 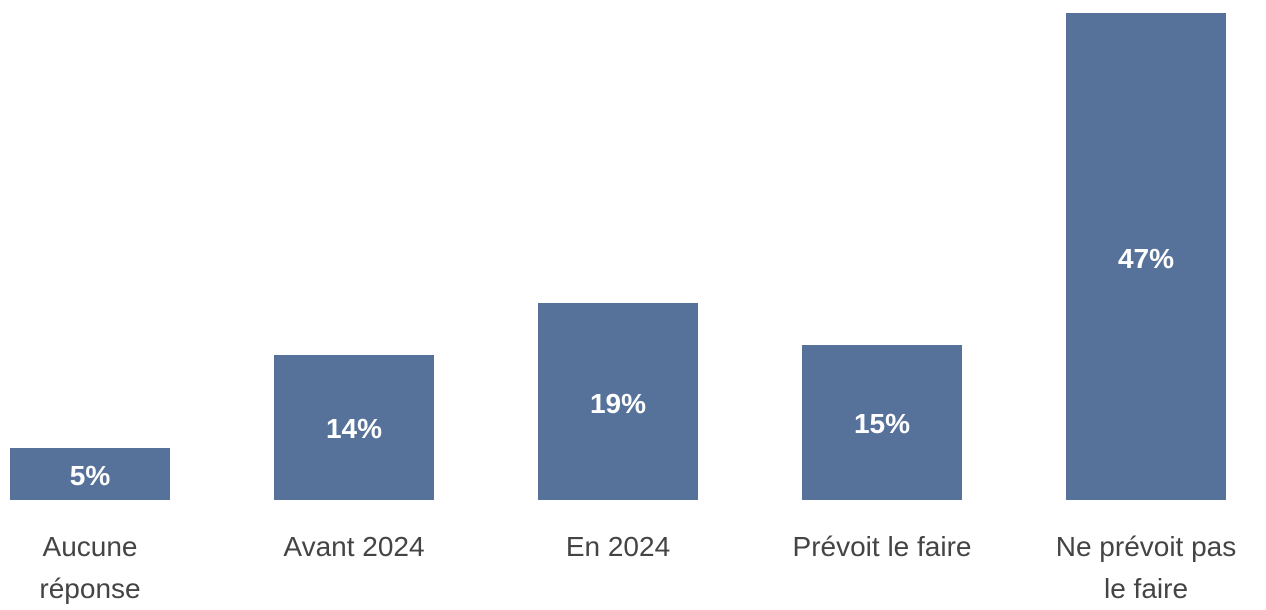 I want to click on value-label: 14%, so click(x=354, y=429).